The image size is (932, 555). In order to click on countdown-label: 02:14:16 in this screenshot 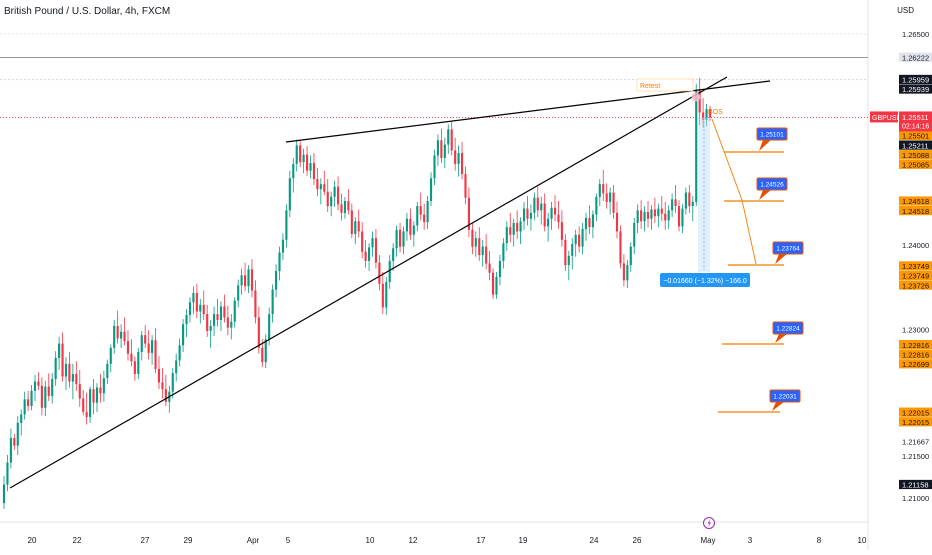, I will do `click(915, 126)`.